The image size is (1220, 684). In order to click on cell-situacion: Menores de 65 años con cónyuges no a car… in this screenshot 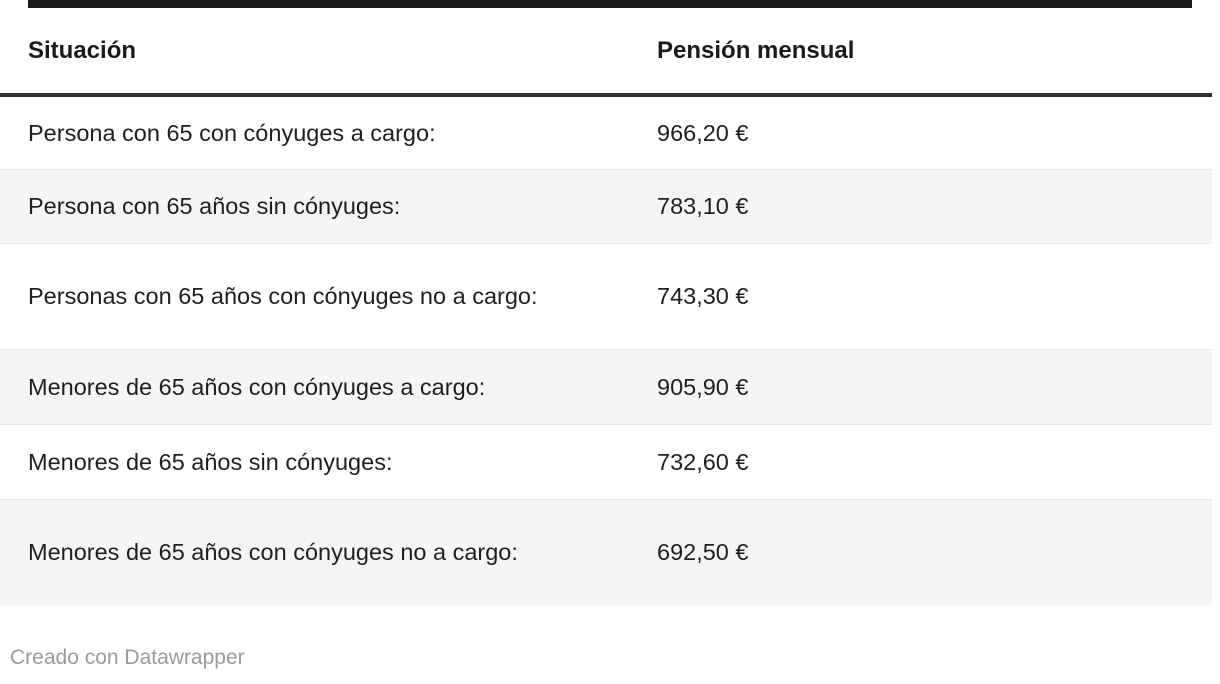, I will do `click(273, 552)`.